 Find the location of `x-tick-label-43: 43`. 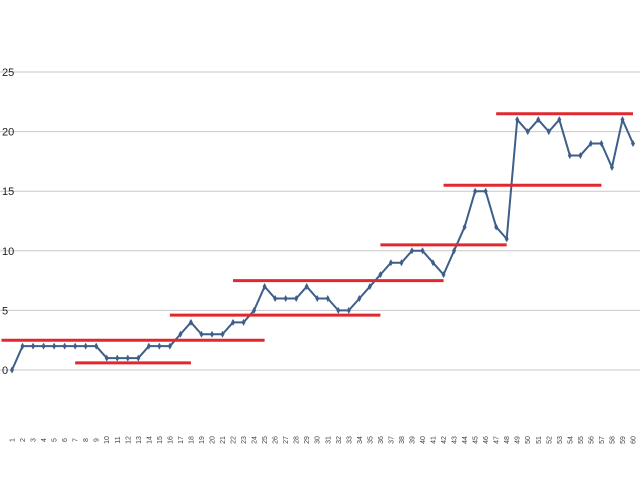

x-tick-label-43: 43 is located at coordinates (455, 440).